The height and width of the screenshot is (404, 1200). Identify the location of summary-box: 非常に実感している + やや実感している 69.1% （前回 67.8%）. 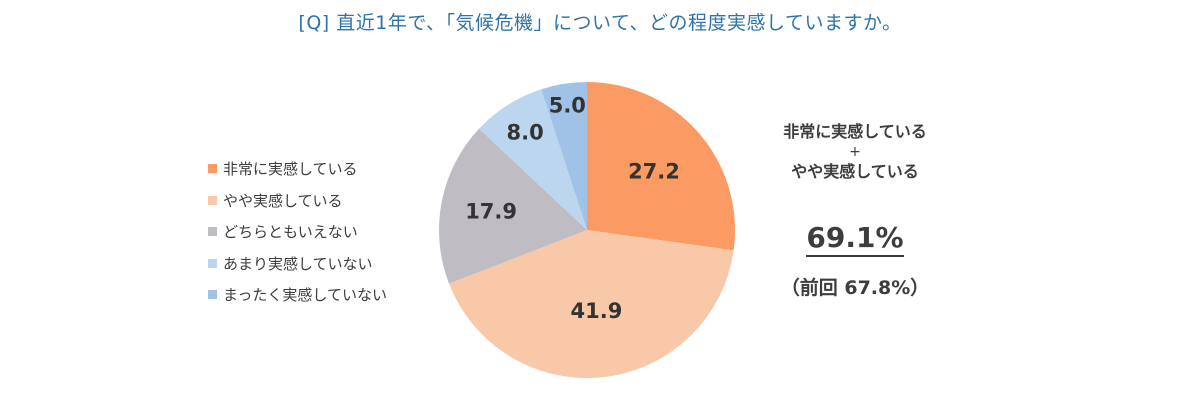
(855, 210).